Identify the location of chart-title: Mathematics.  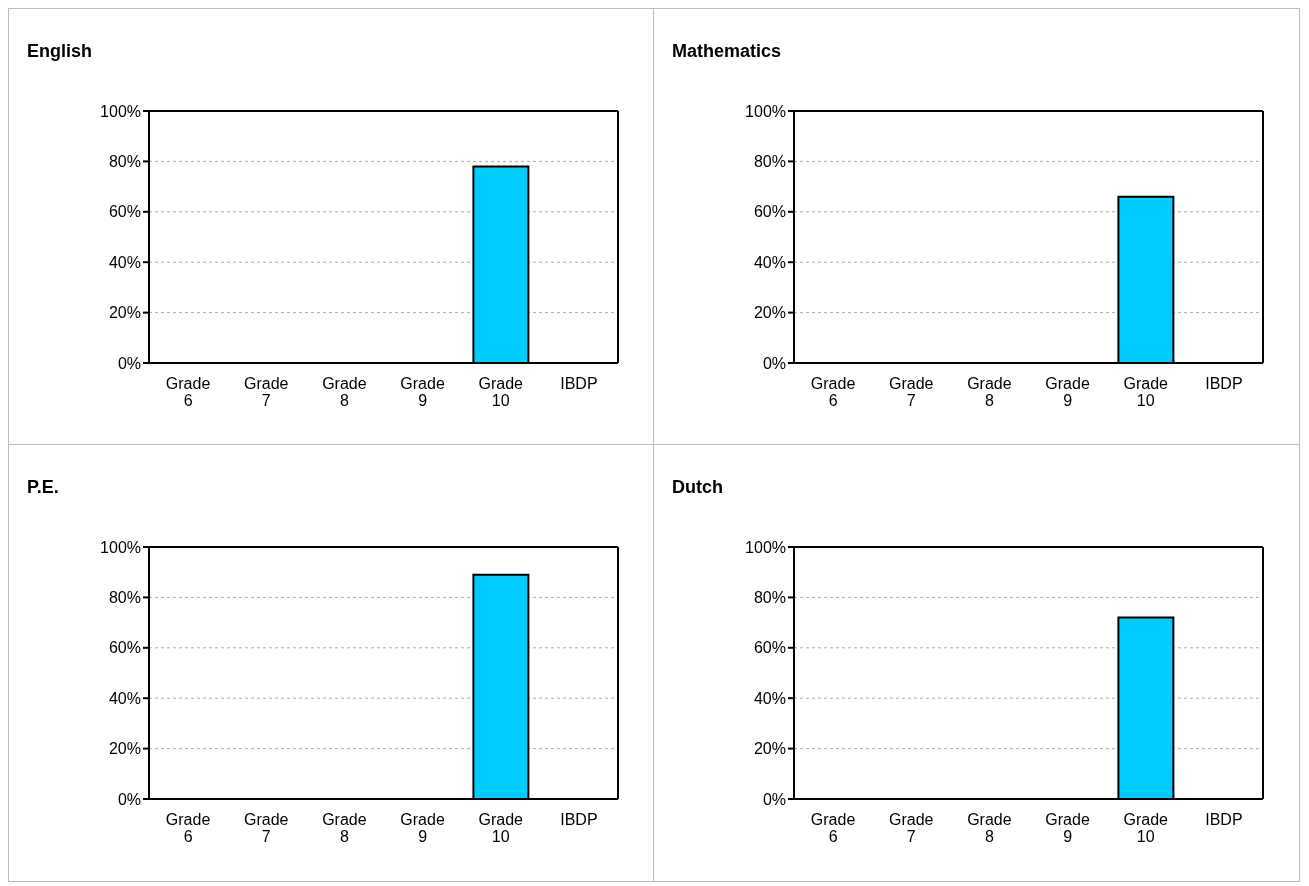
(727, 51).